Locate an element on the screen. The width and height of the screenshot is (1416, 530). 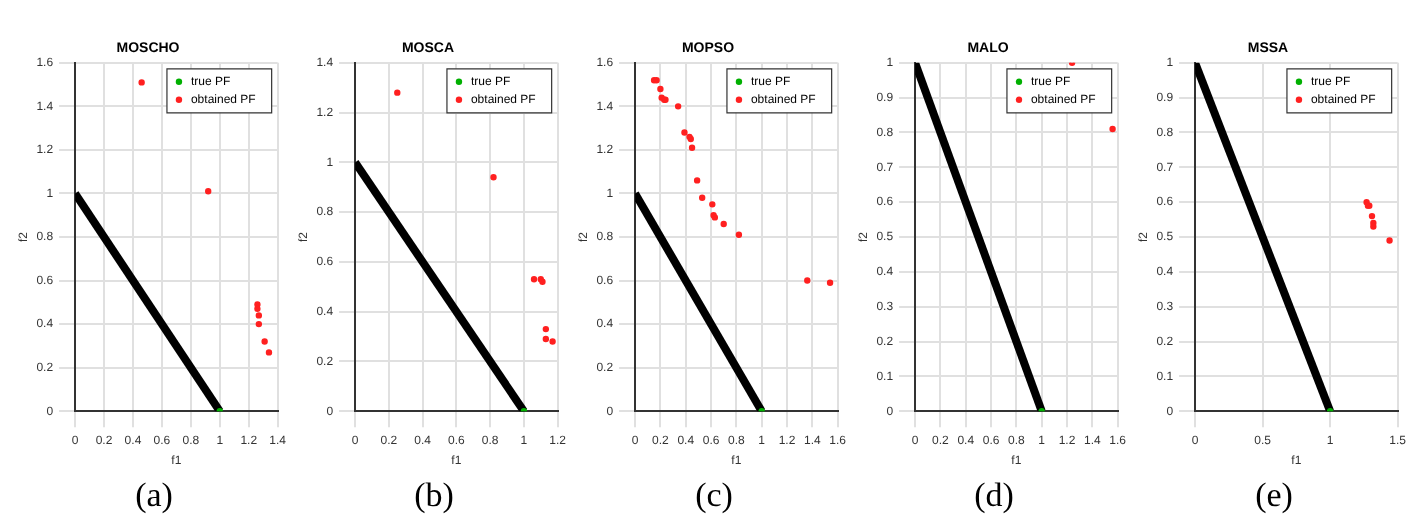
text: (d) is located at coordinates (994, 496).